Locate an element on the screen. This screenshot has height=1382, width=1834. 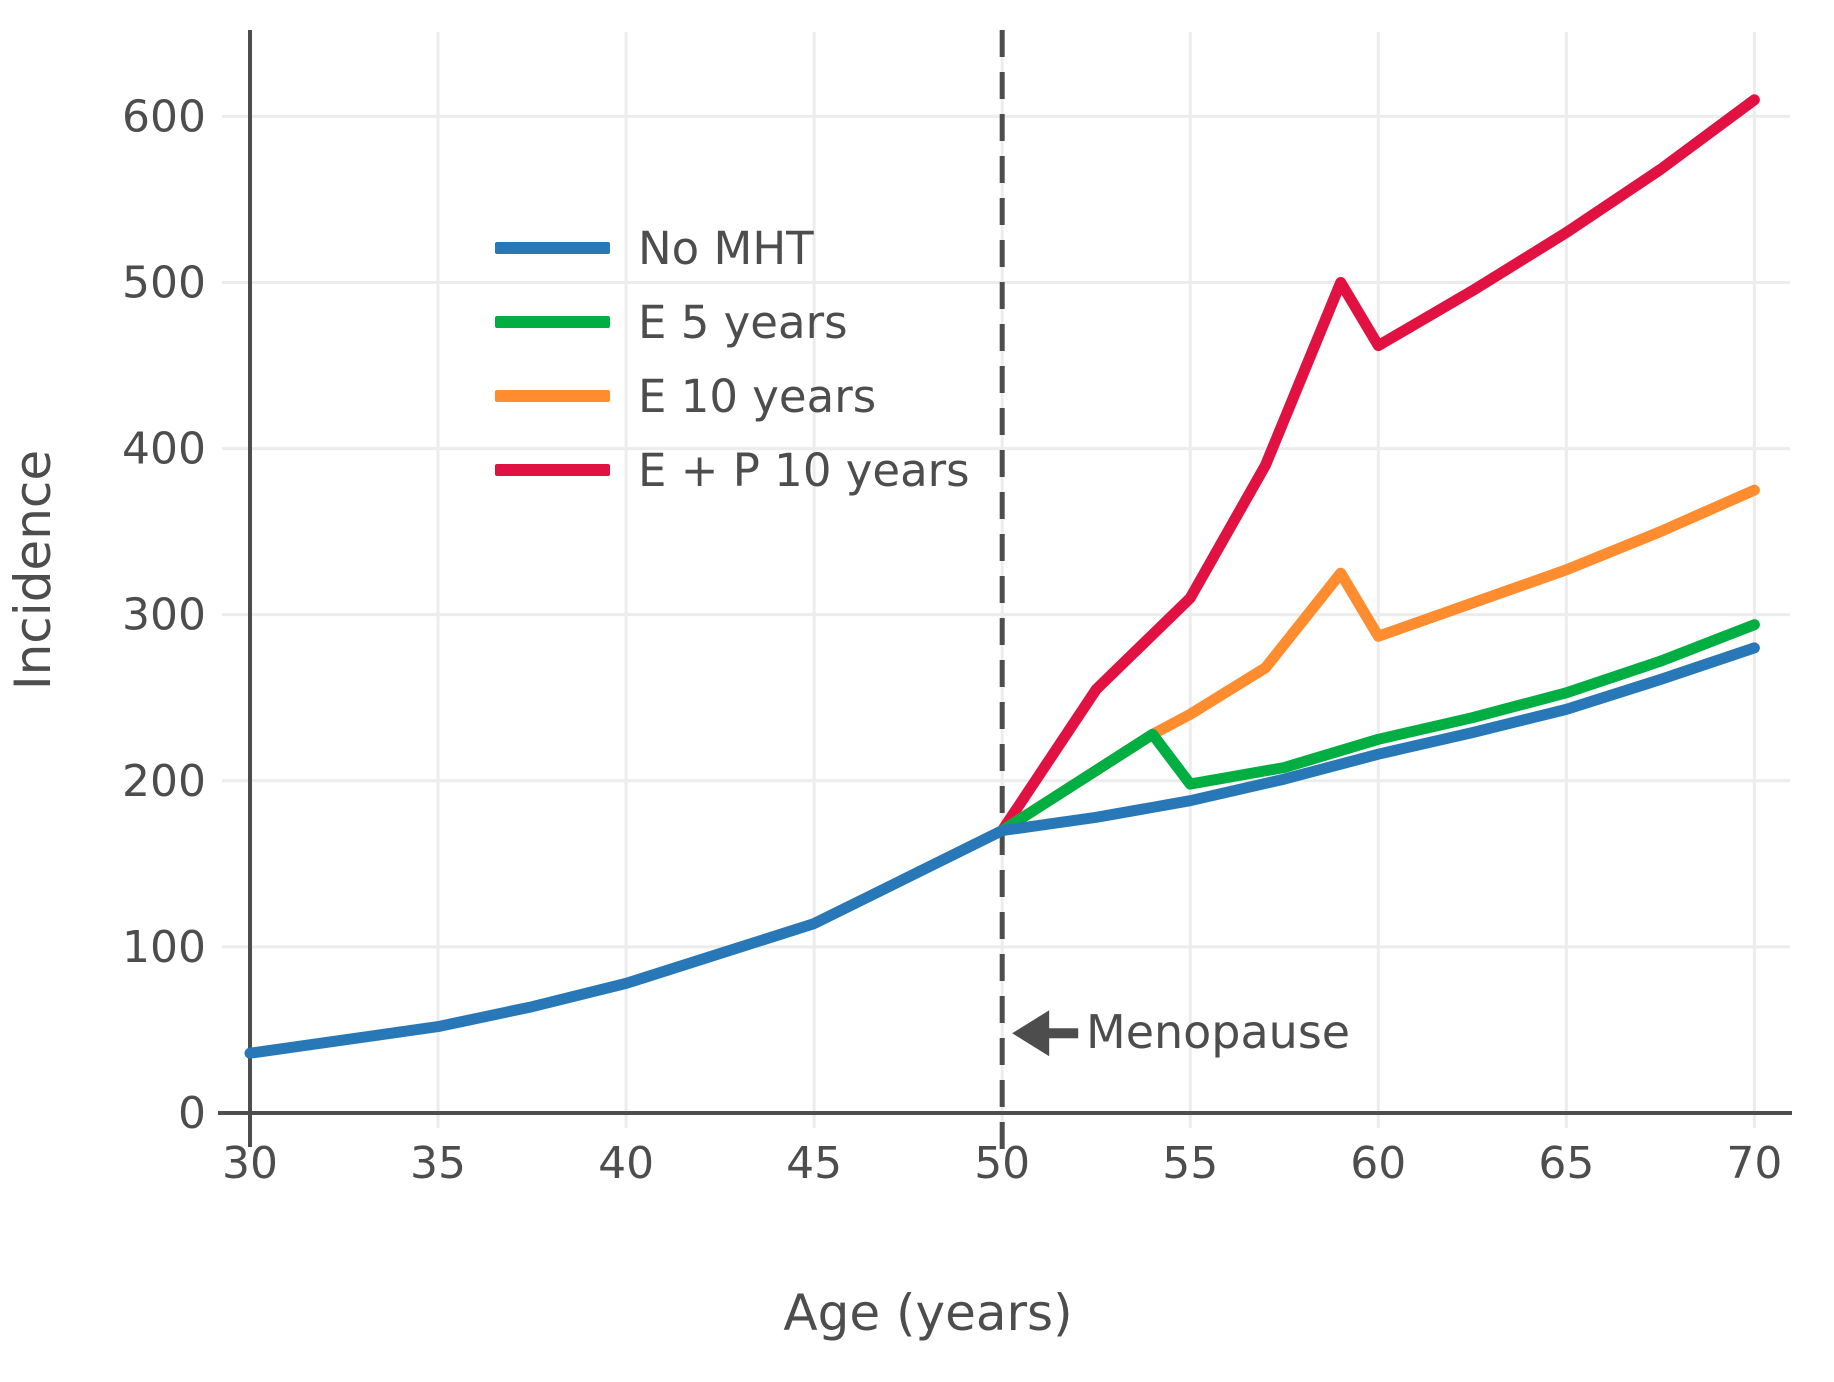
x-tick-label: 35 is located at coordinates (438, 1163).